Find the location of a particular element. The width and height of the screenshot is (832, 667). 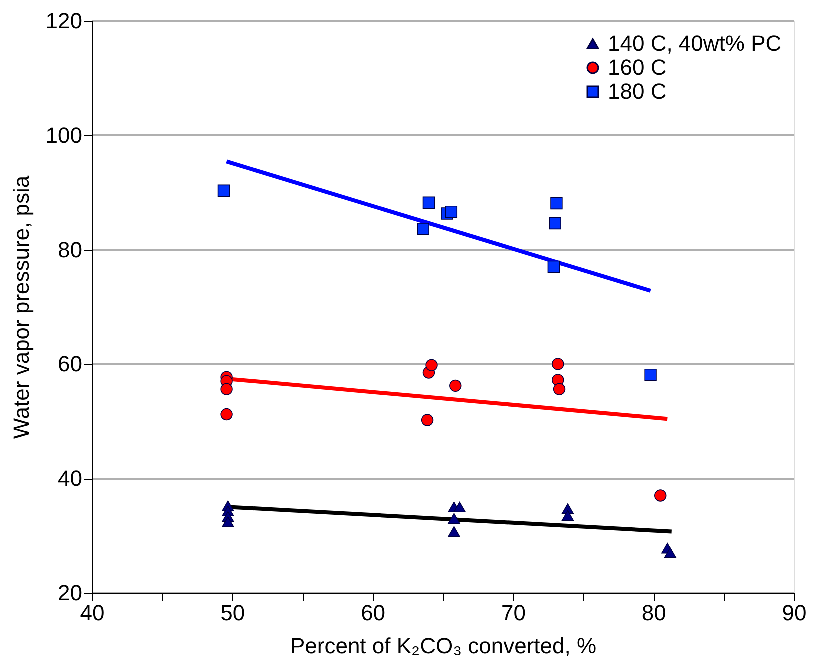

x-tick-label: 60 is located at coordinates (373, 613).